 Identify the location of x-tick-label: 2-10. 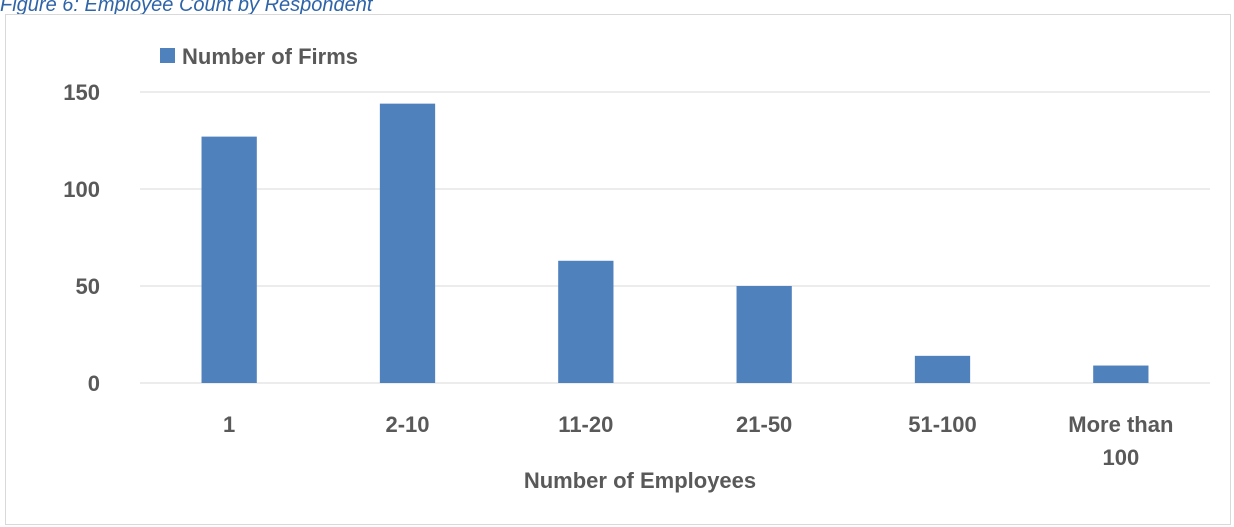
(407, 424).